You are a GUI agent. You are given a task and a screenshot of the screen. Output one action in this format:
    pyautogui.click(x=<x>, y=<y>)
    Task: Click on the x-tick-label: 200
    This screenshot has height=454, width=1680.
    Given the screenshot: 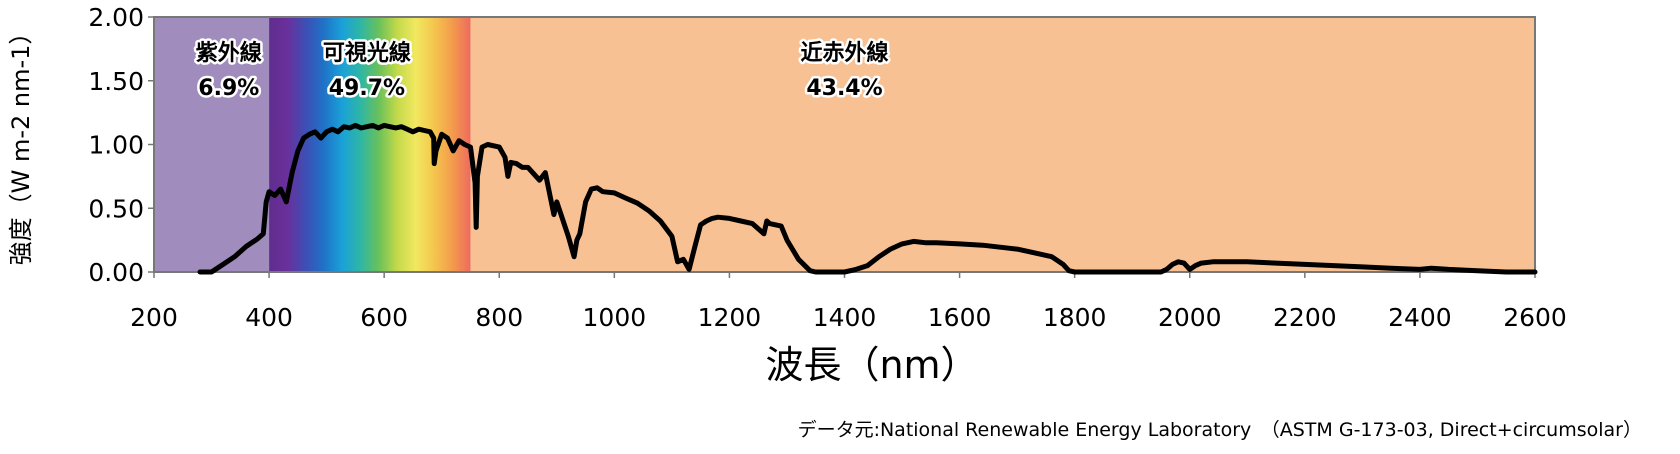 What is the action you would take?
    pyautogui.click(x=154, y=317)
    